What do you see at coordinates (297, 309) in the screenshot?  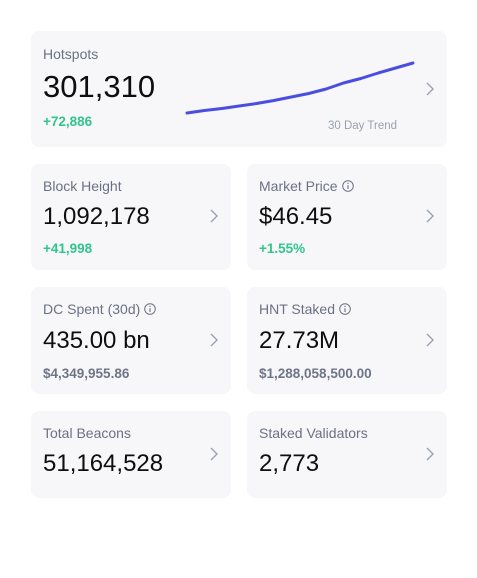 I see `hnt-staked-label: HNT Staked` at bounding box center [297, 309].